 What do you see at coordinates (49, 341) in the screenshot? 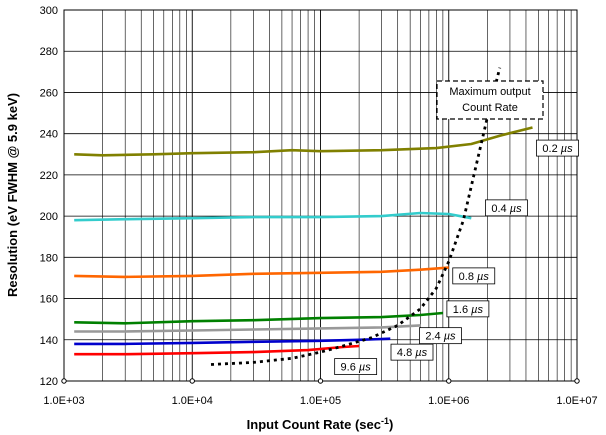
I see `y-tick-label: 140` at bounding box center [49, 341].